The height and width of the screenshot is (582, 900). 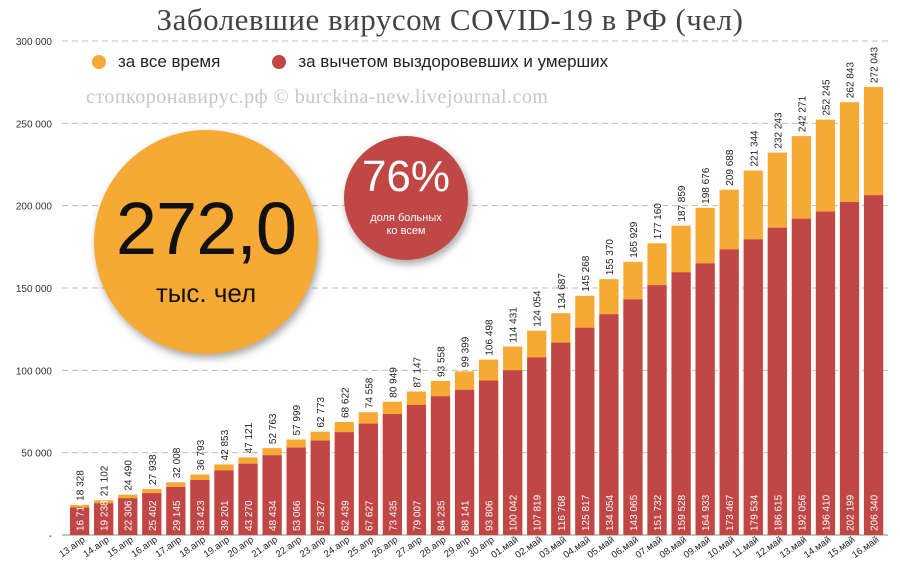 I want to click on legend-item-total: за все время, so click(x=156, y=62).